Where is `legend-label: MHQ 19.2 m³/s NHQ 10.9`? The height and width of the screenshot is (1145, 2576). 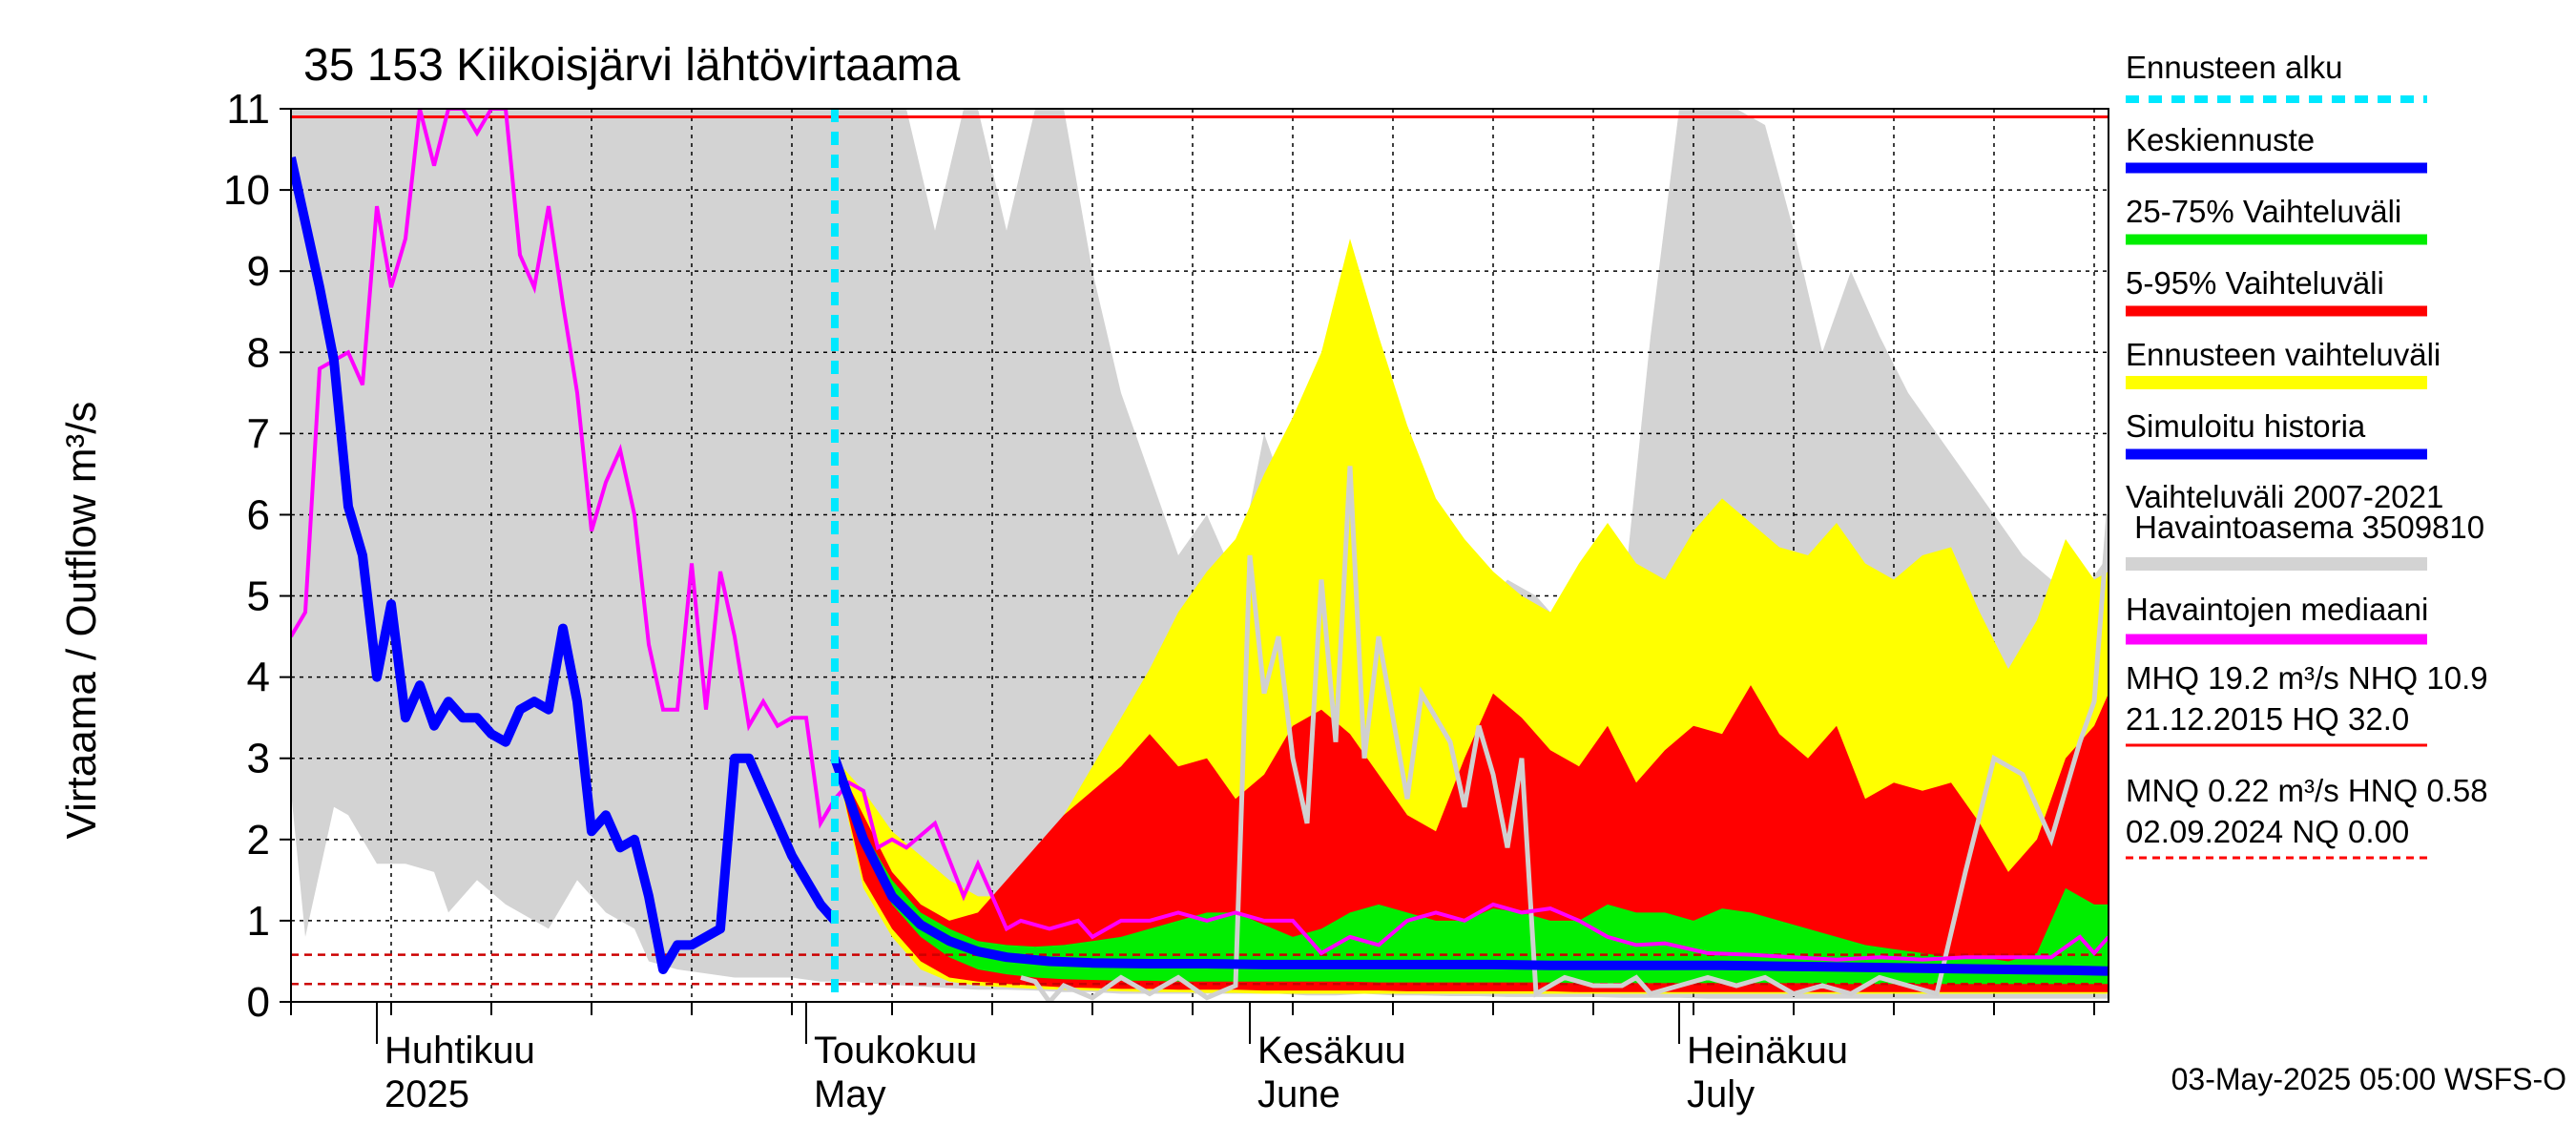
legend-label: MHQ 19.2 m³/s NHQ 10.9 is located at coordinates (2307, 678).